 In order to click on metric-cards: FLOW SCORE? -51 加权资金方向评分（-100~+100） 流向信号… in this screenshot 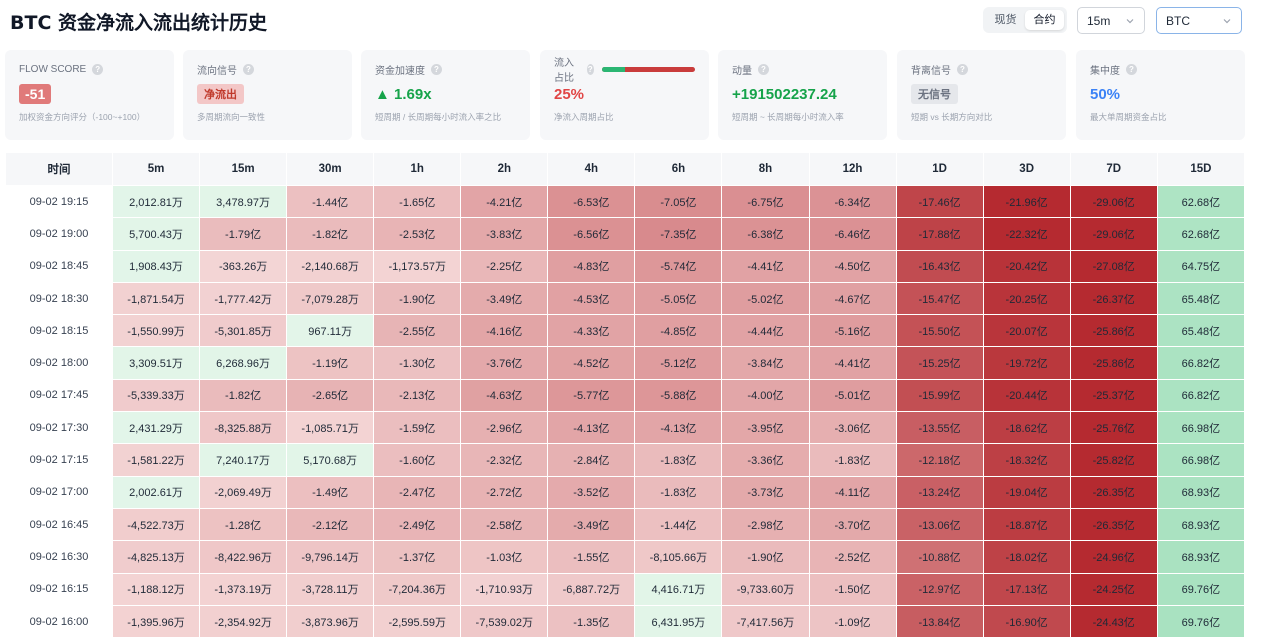, I will do `click(625, 95)`.